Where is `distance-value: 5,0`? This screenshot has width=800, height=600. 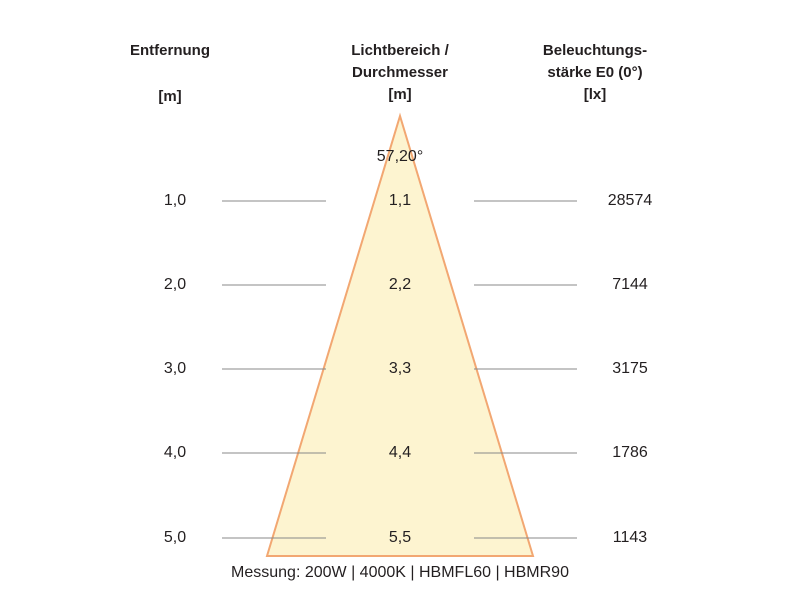 distance-value: 5,0 is located at coordinates (175, 537).